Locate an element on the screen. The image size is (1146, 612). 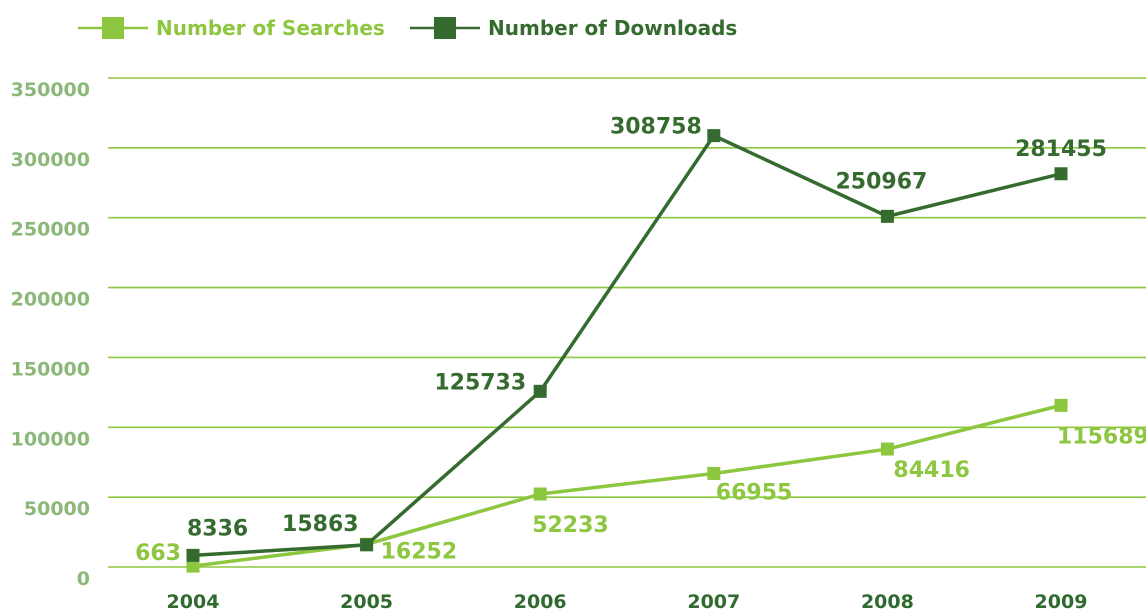
legend: Number of Searches Number of Downloads is located at coordinates (407, 28).